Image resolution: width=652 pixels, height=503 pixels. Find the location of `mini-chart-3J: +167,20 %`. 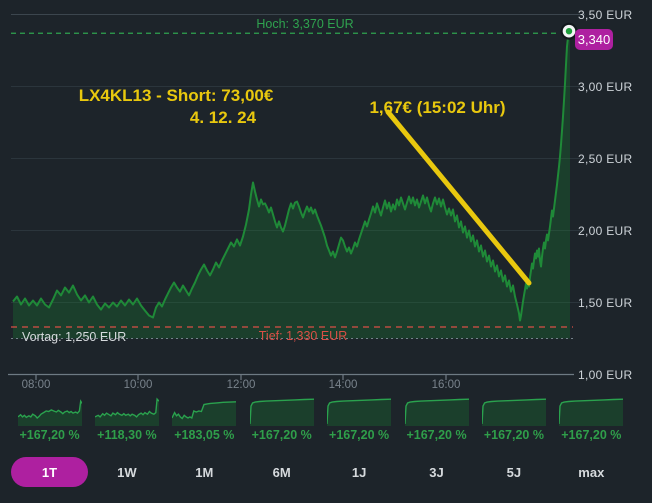

mini-chart-3J: +167,20 % is located at coordinates (436, 419).